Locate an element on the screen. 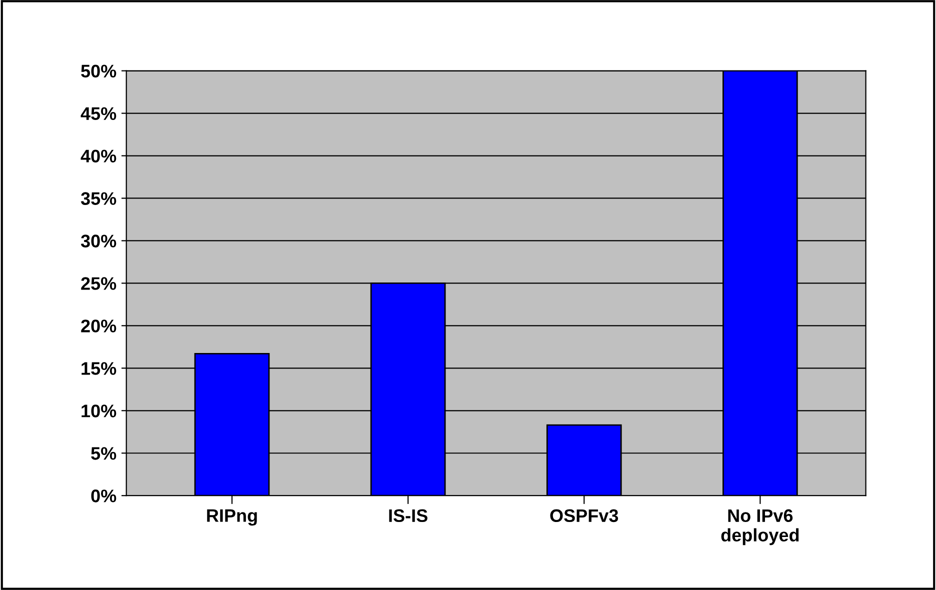 The image size is (936, 590). x-tick-label: RIPng is located at coordinates (232, 517).